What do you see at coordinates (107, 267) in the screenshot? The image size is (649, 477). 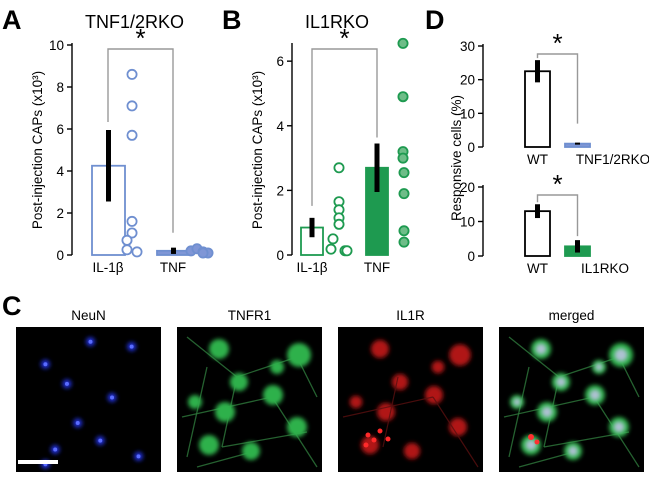 I see `category-label: IL-1β` at bounding box center [107, 267].